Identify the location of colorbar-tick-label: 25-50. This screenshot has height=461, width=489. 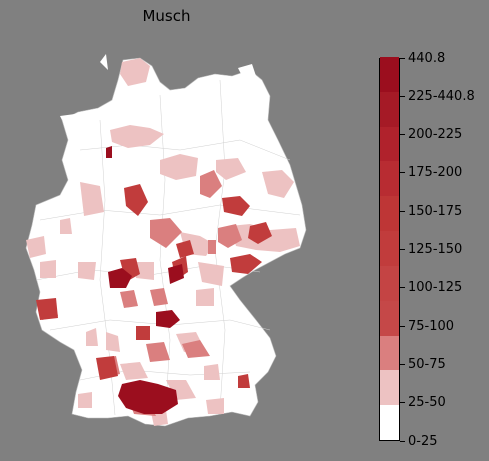
(427, 403).